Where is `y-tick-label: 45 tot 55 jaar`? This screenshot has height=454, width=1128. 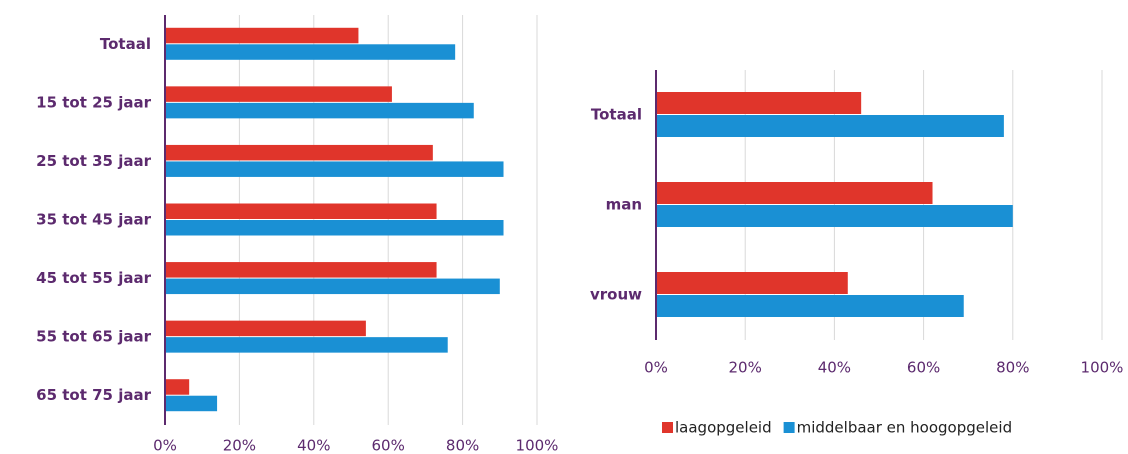
y-tick-label: 45 tot 55 jaar is located at coordinates (93, 278).